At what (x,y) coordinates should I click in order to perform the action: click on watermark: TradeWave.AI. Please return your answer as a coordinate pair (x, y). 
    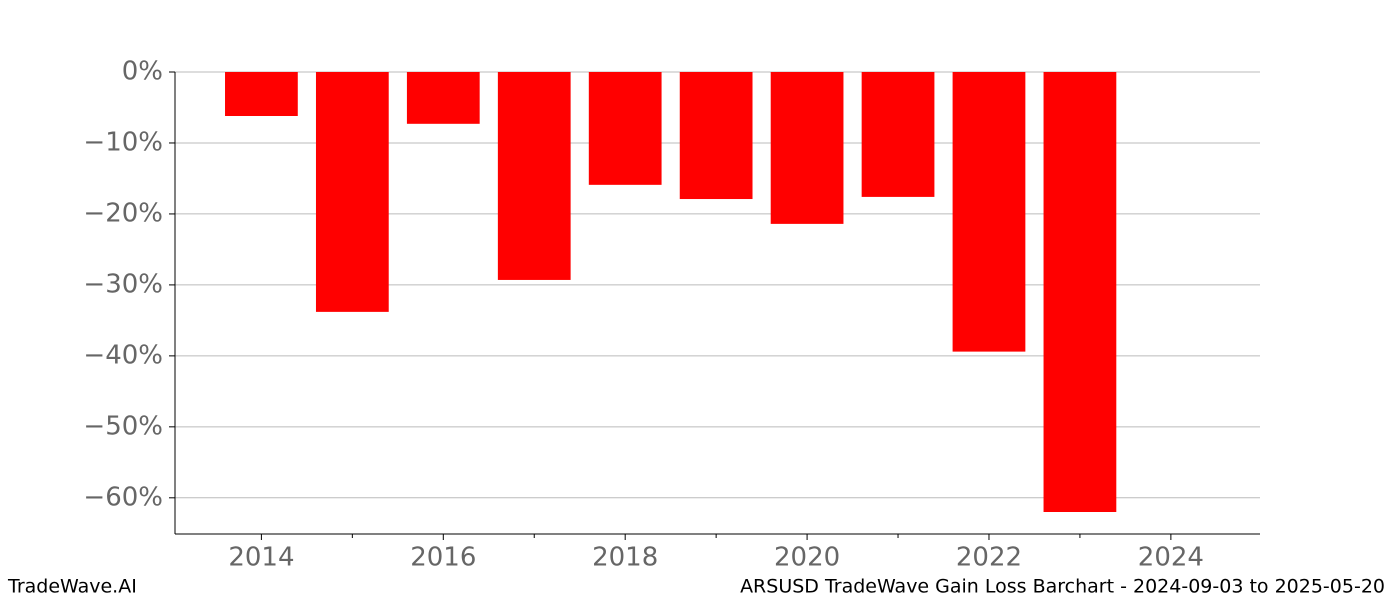
    Looking at the image, I should click on (72, 587).